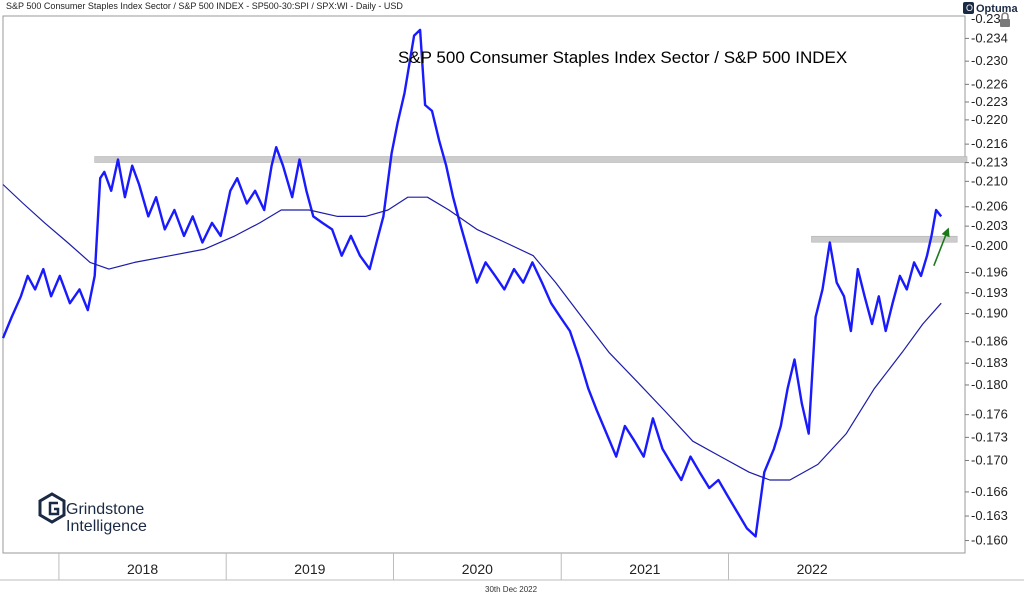  I want to click on x-tick-label: 2019, so click(309, 569).